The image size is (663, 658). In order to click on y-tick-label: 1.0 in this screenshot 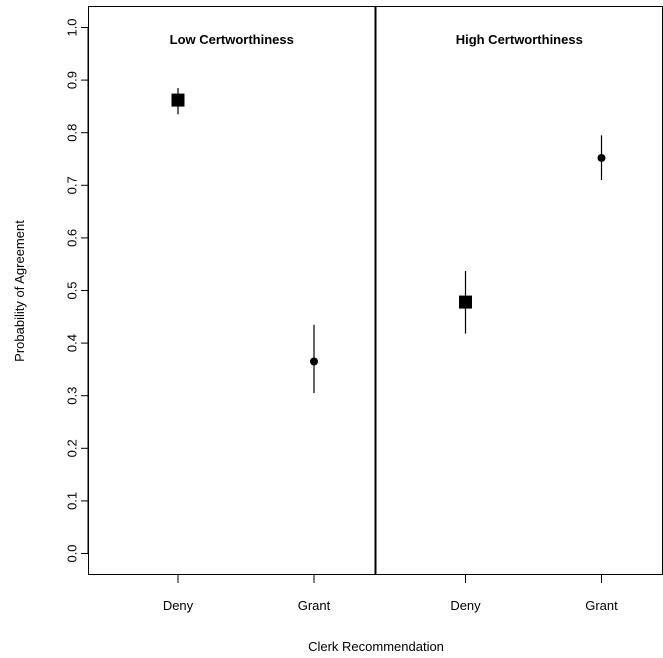, I will do `click(72, 27)`.